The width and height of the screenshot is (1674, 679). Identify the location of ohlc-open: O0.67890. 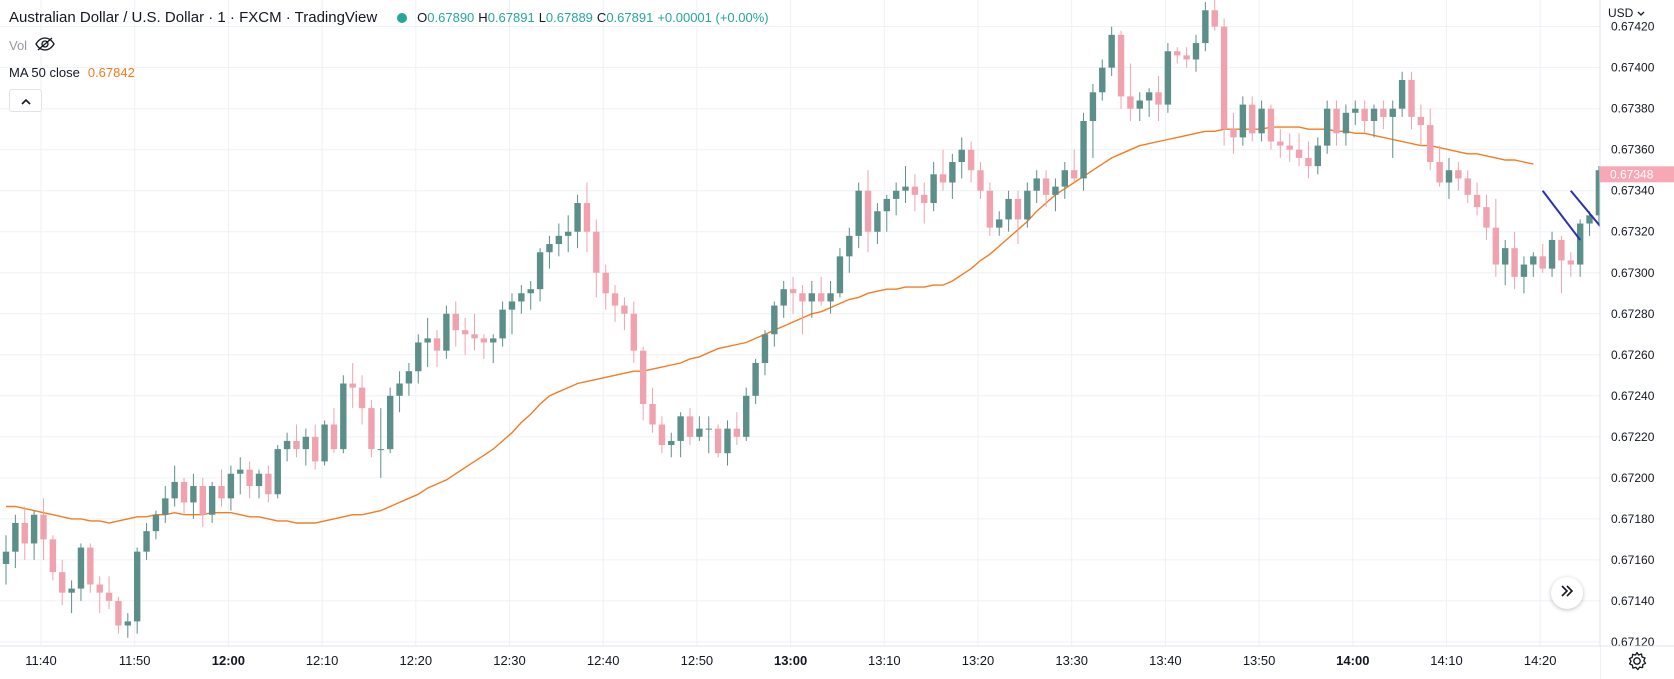
(445, 17).